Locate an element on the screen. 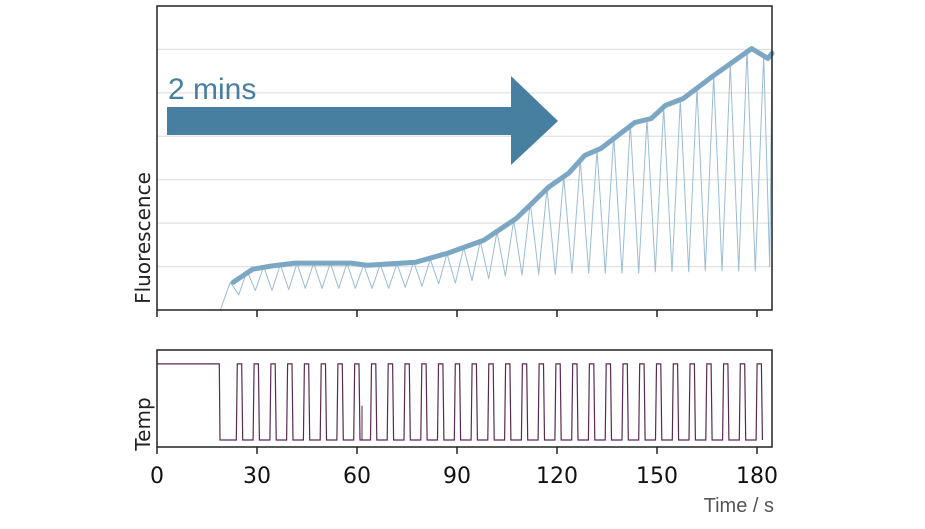 The width and height of the screenshot is (925, 529). two-minute-arrow is located at coordinates (362, 120).